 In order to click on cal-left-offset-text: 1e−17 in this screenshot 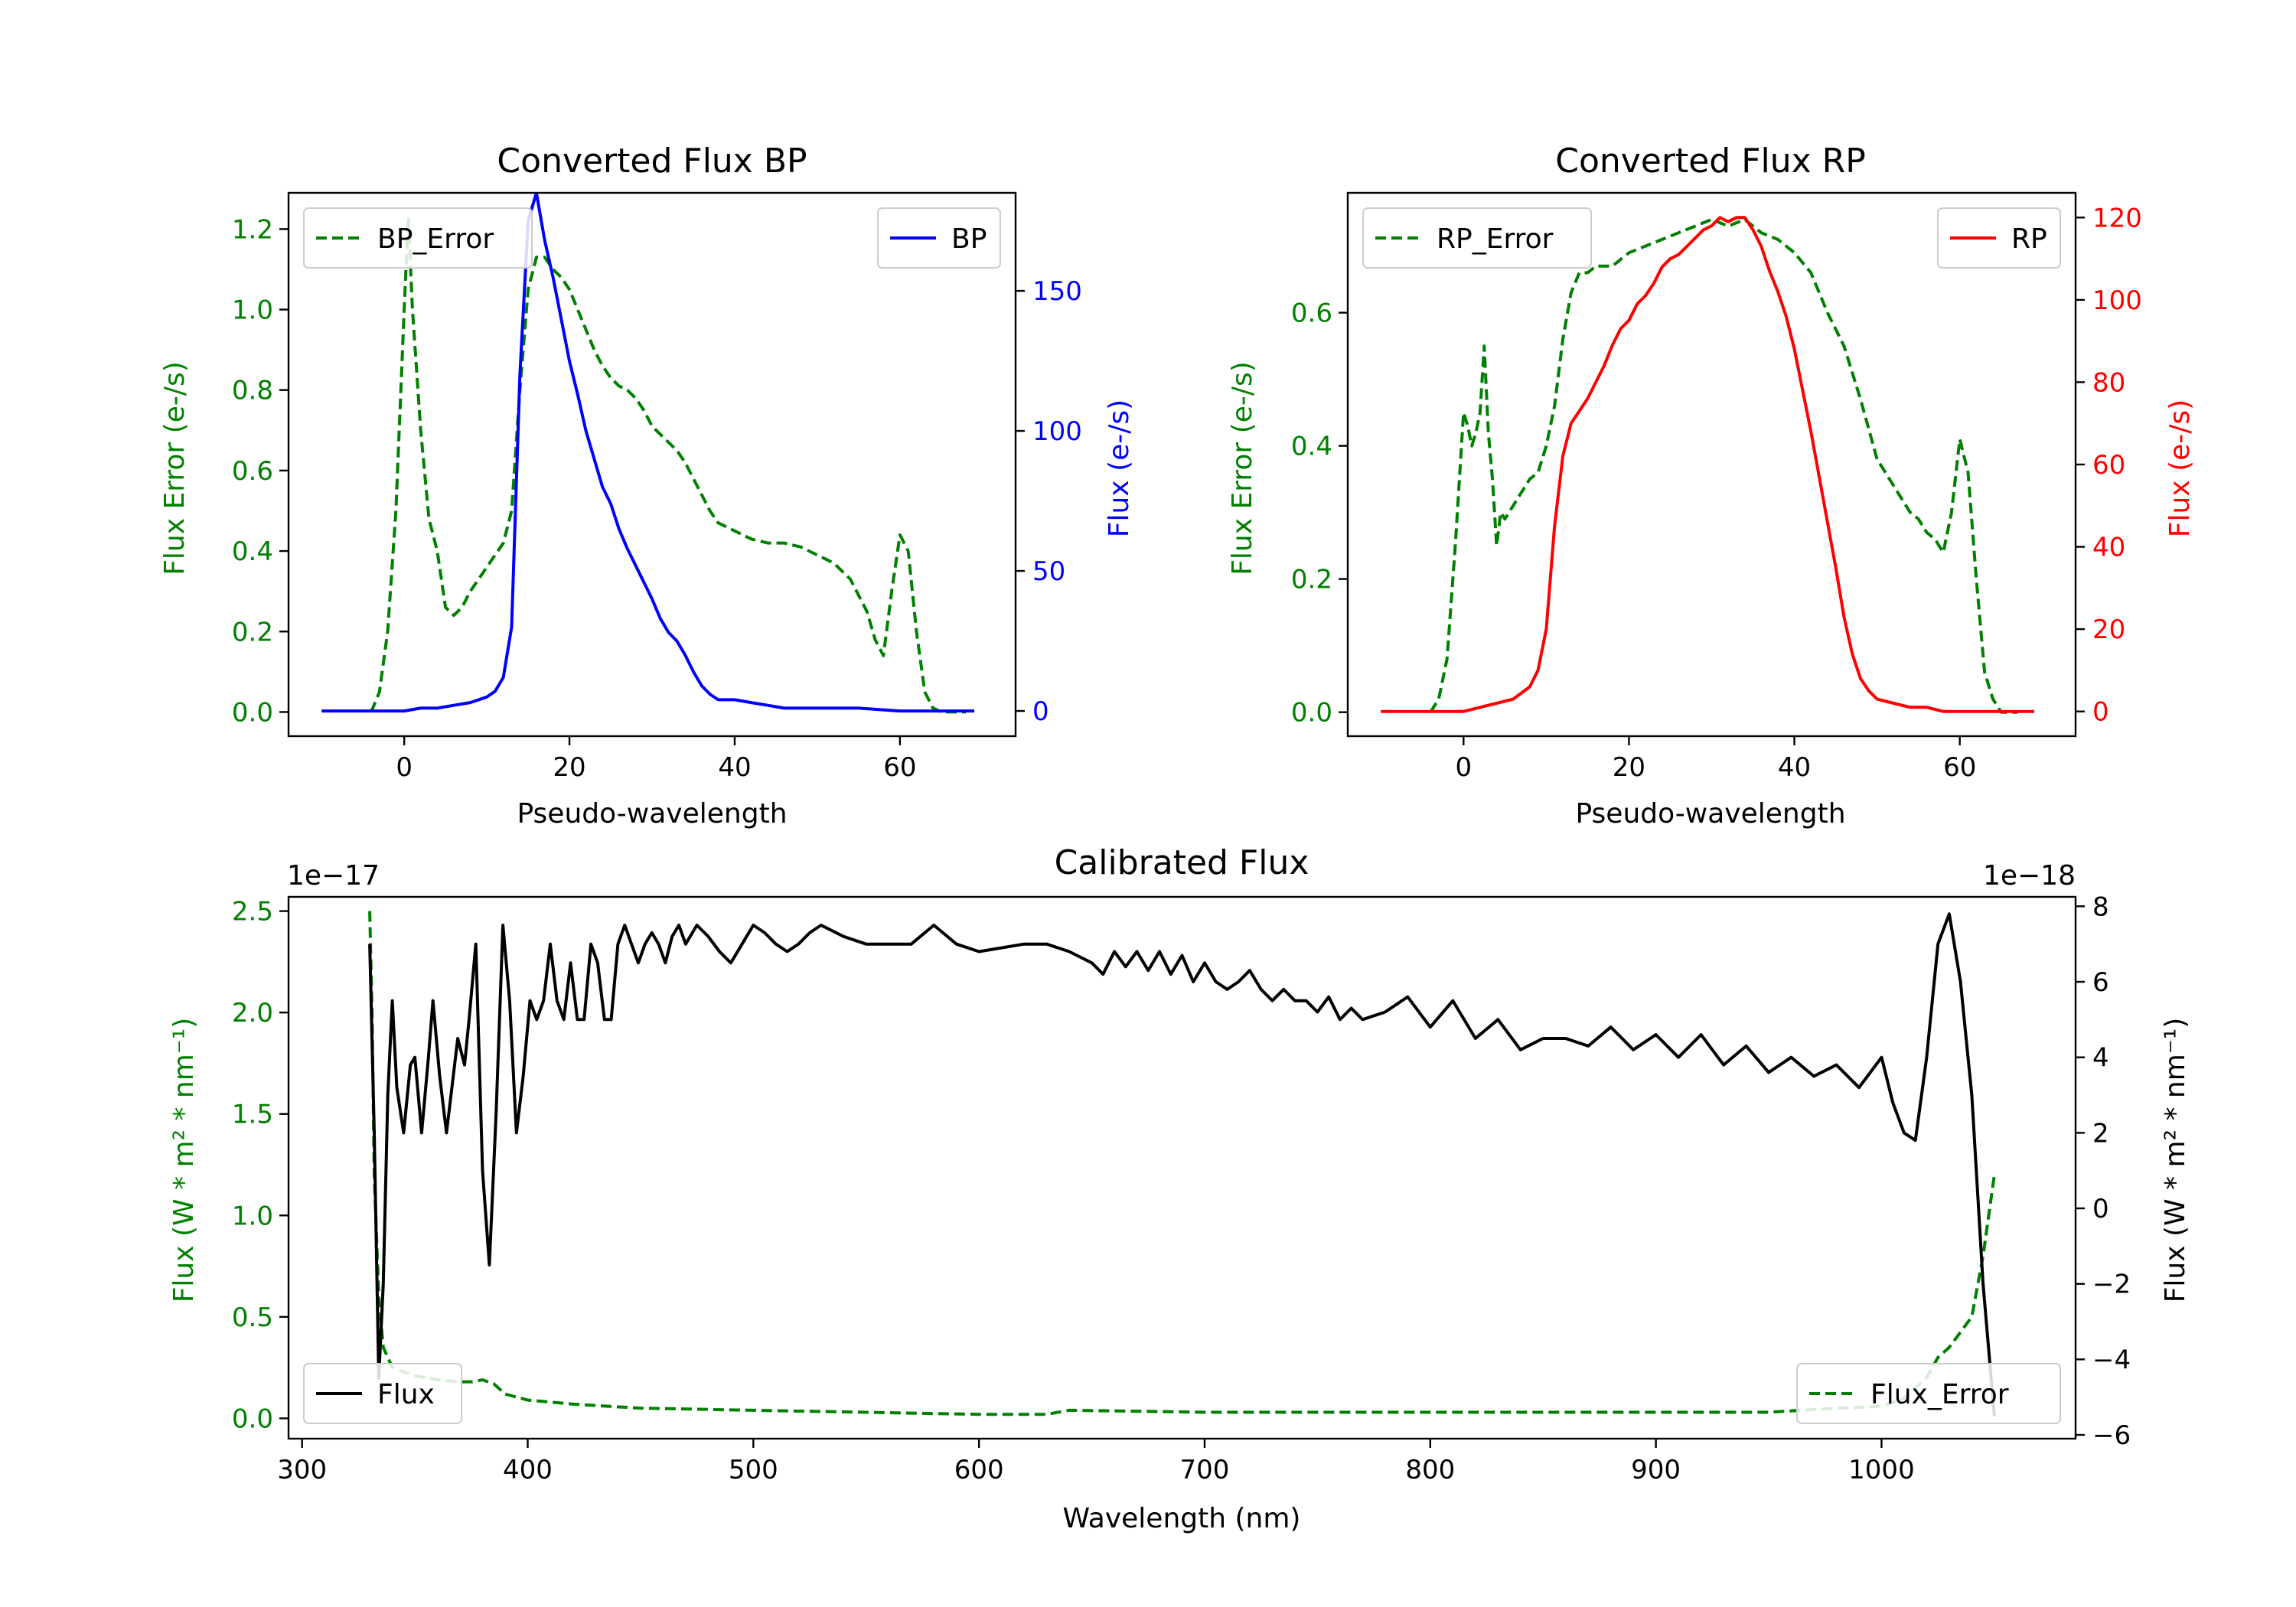, I will do `click(333, 876)`.